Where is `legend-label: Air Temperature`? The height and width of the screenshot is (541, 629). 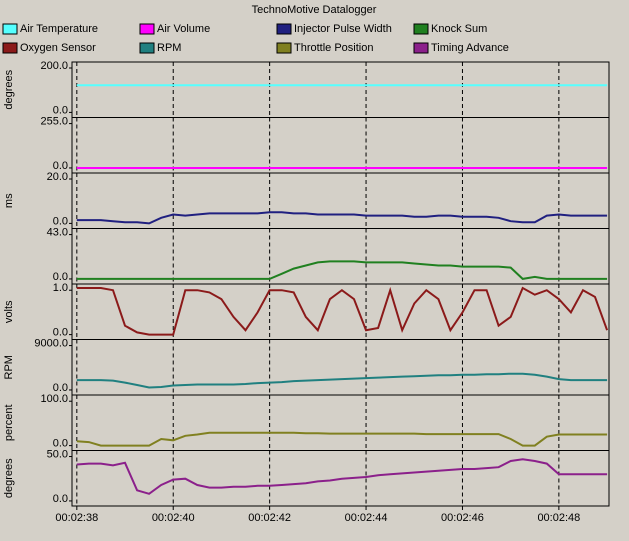
legend-label: Air Temperature is located at coordinates (59, 29).